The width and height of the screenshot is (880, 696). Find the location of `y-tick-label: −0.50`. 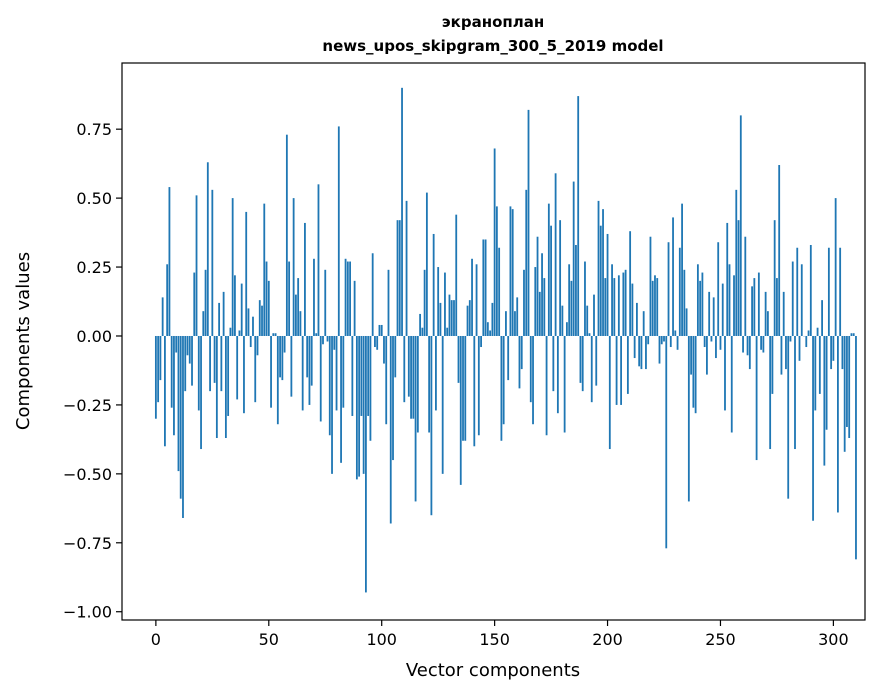

y-tick-label: −0.50 is located at coordinates (87, 474).